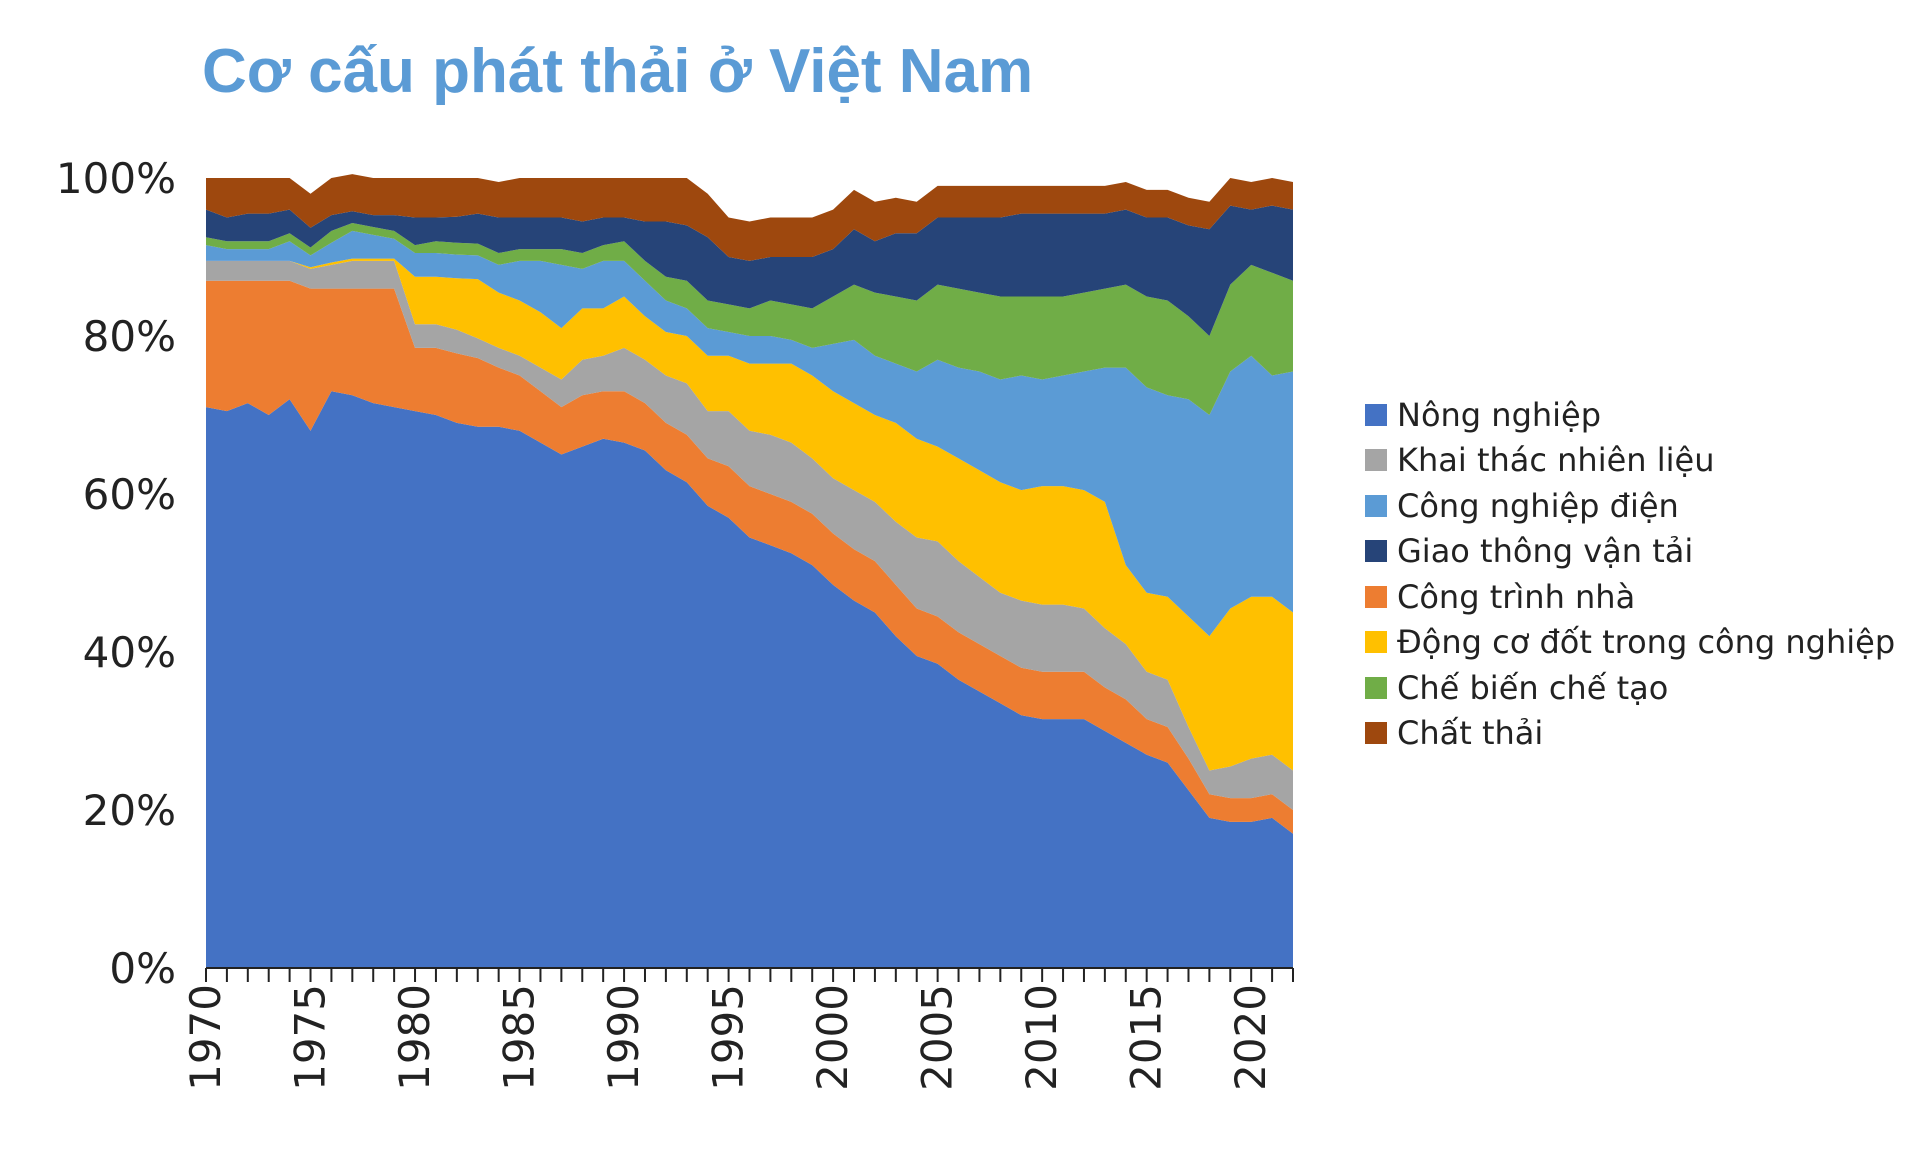 The height and width of the screenshot is (1158, 1920). What do you see at coordinates (618, 71) in the screenshot?
I see `chart-title: Cơ cấu phát thải ở Việt Nam` at bounding box center [618, 71].